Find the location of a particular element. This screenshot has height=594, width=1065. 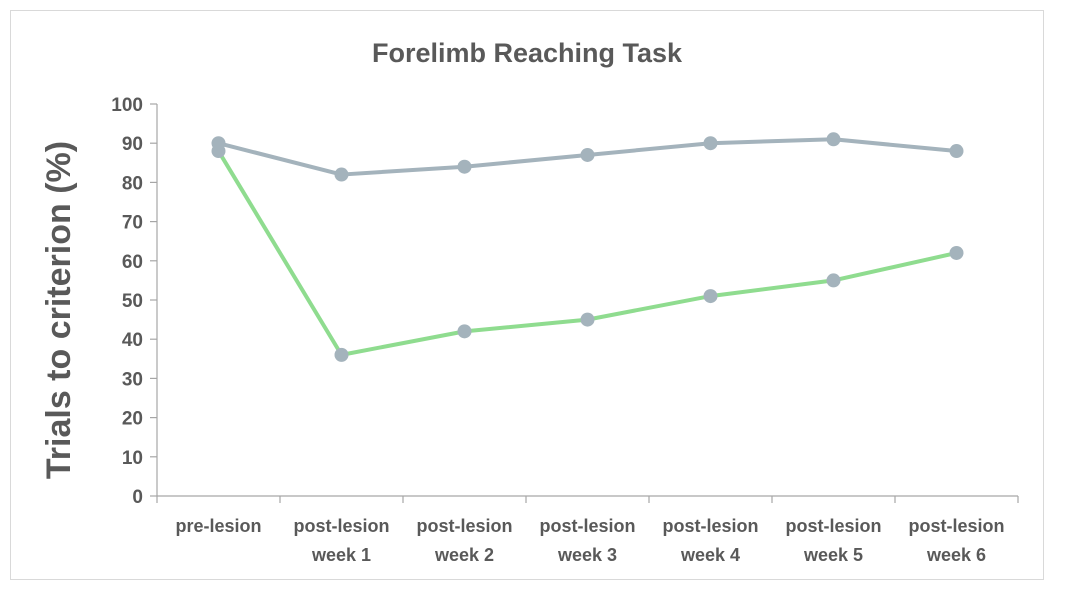

y-tick-label: 10 is located at coordinates (132, 458).